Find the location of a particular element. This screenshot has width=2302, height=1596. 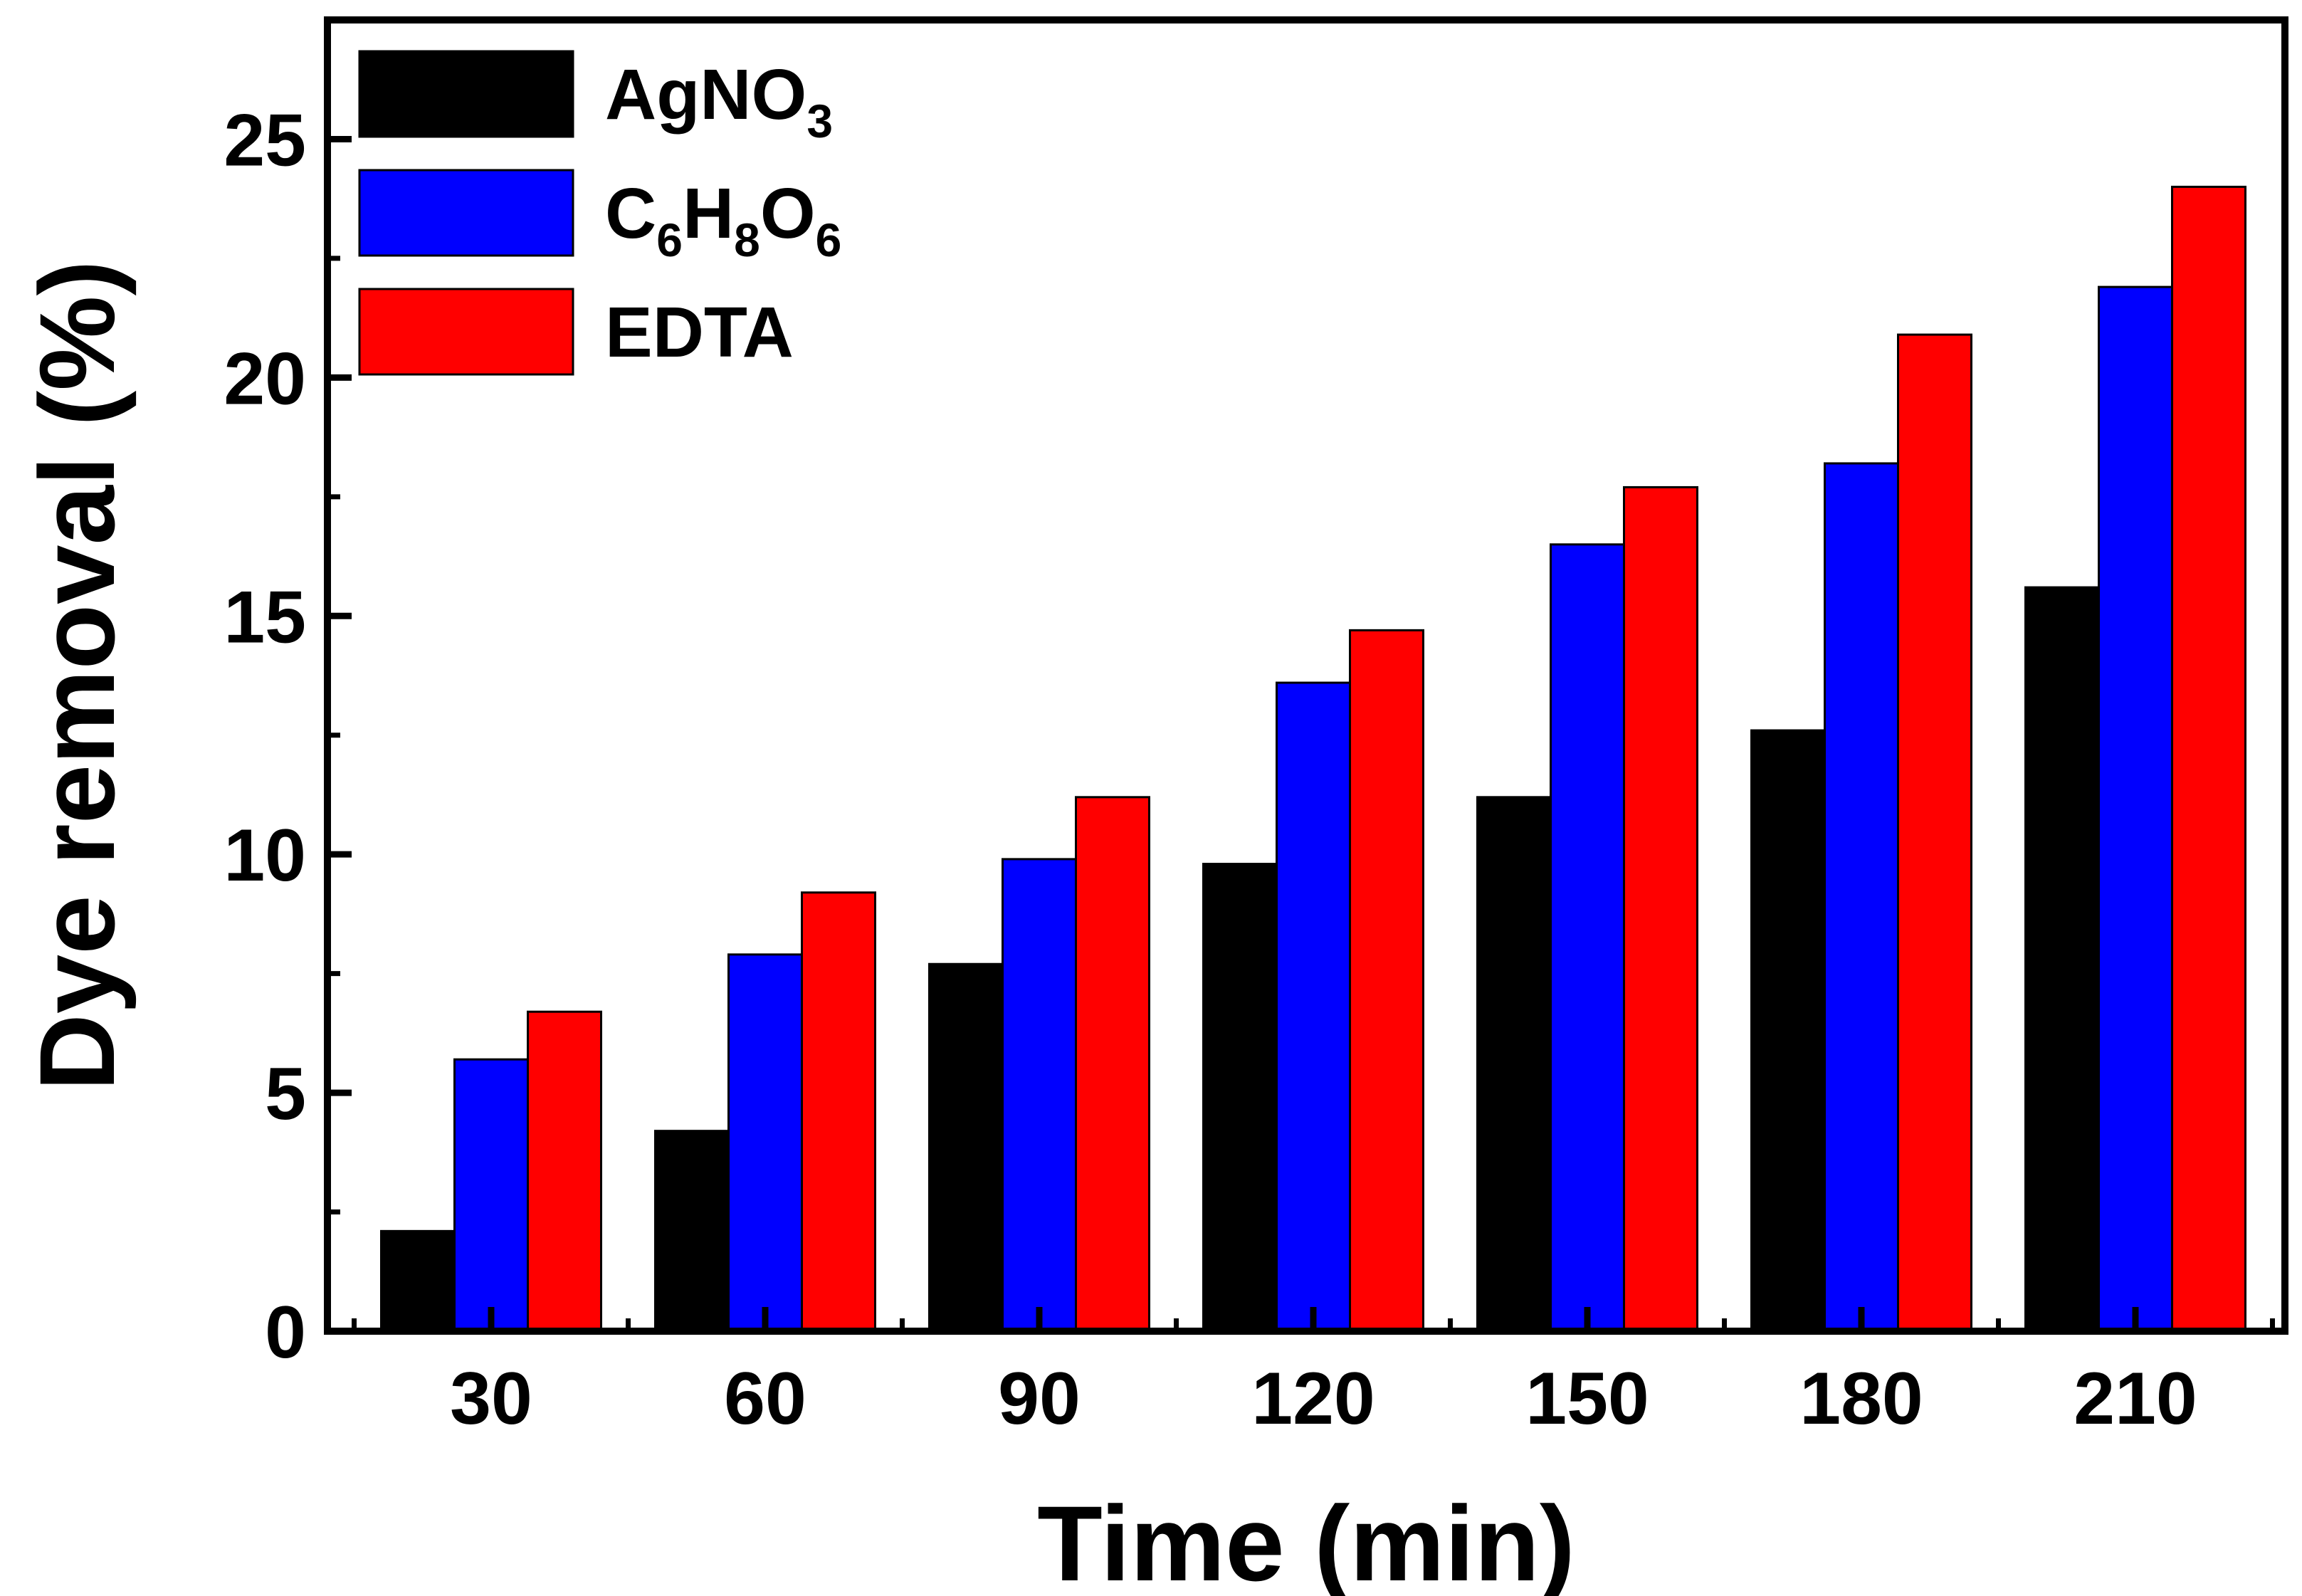

y-tick-label: 10 is located at coordinates (265, 855).